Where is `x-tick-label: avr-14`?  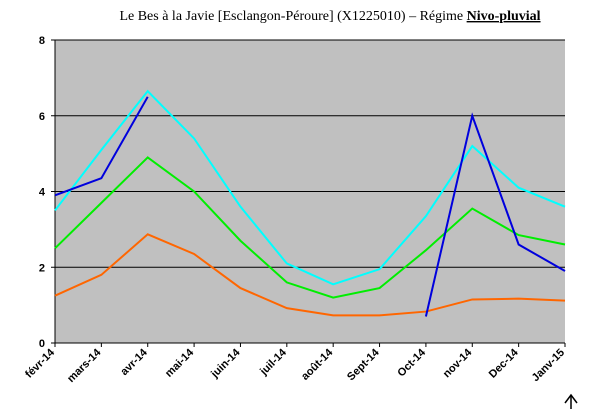 x-tick-label: avr-14 is located at coordinates (134, 362).